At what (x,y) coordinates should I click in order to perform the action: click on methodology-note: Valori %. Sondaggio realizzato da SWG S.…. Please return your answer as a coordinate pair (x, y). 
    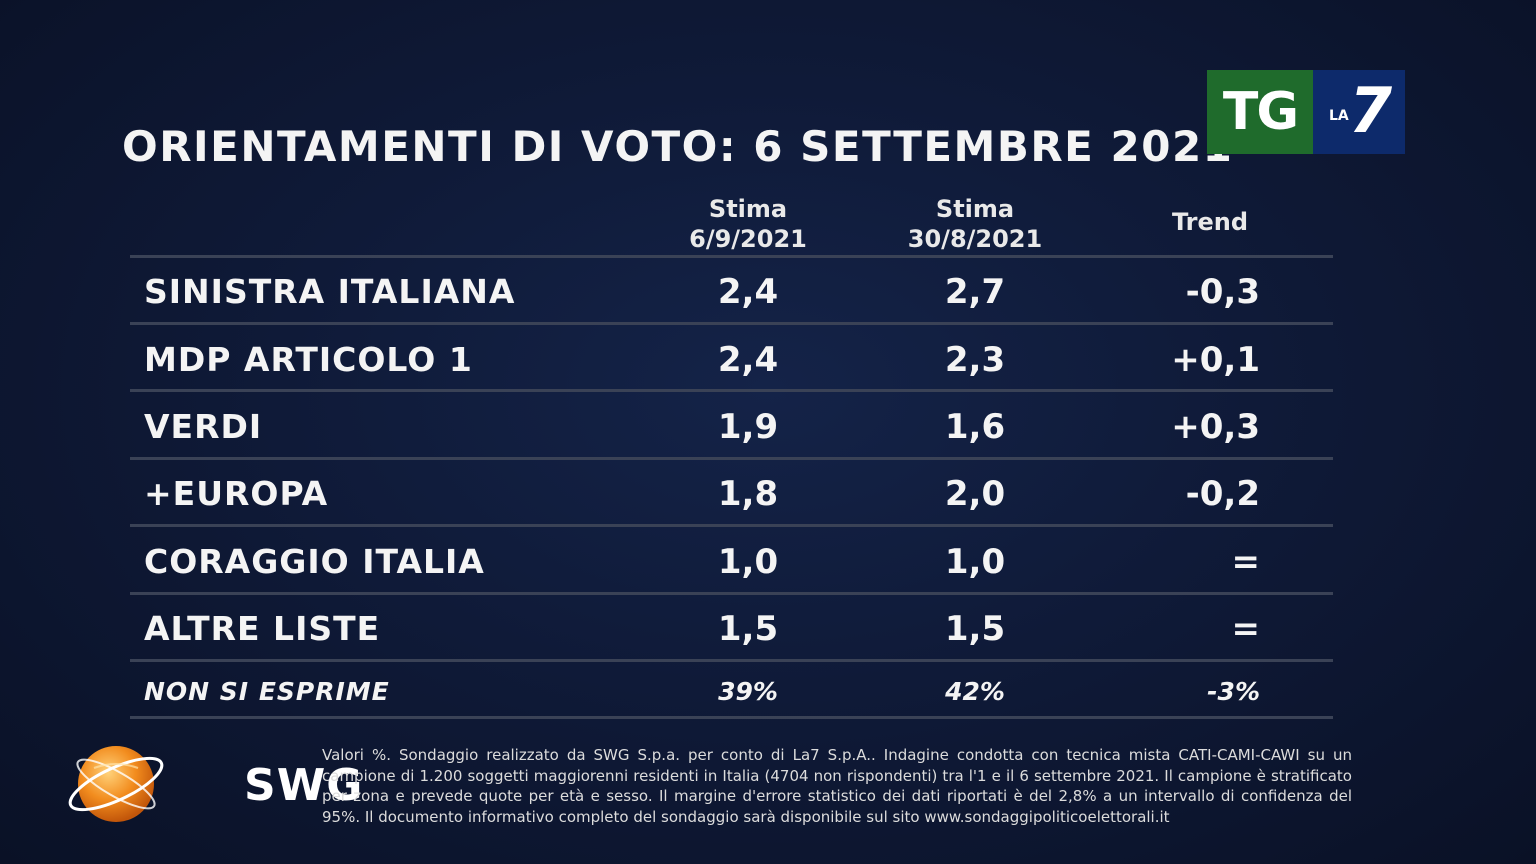
    Looking at the image, I should click on (837, 786).